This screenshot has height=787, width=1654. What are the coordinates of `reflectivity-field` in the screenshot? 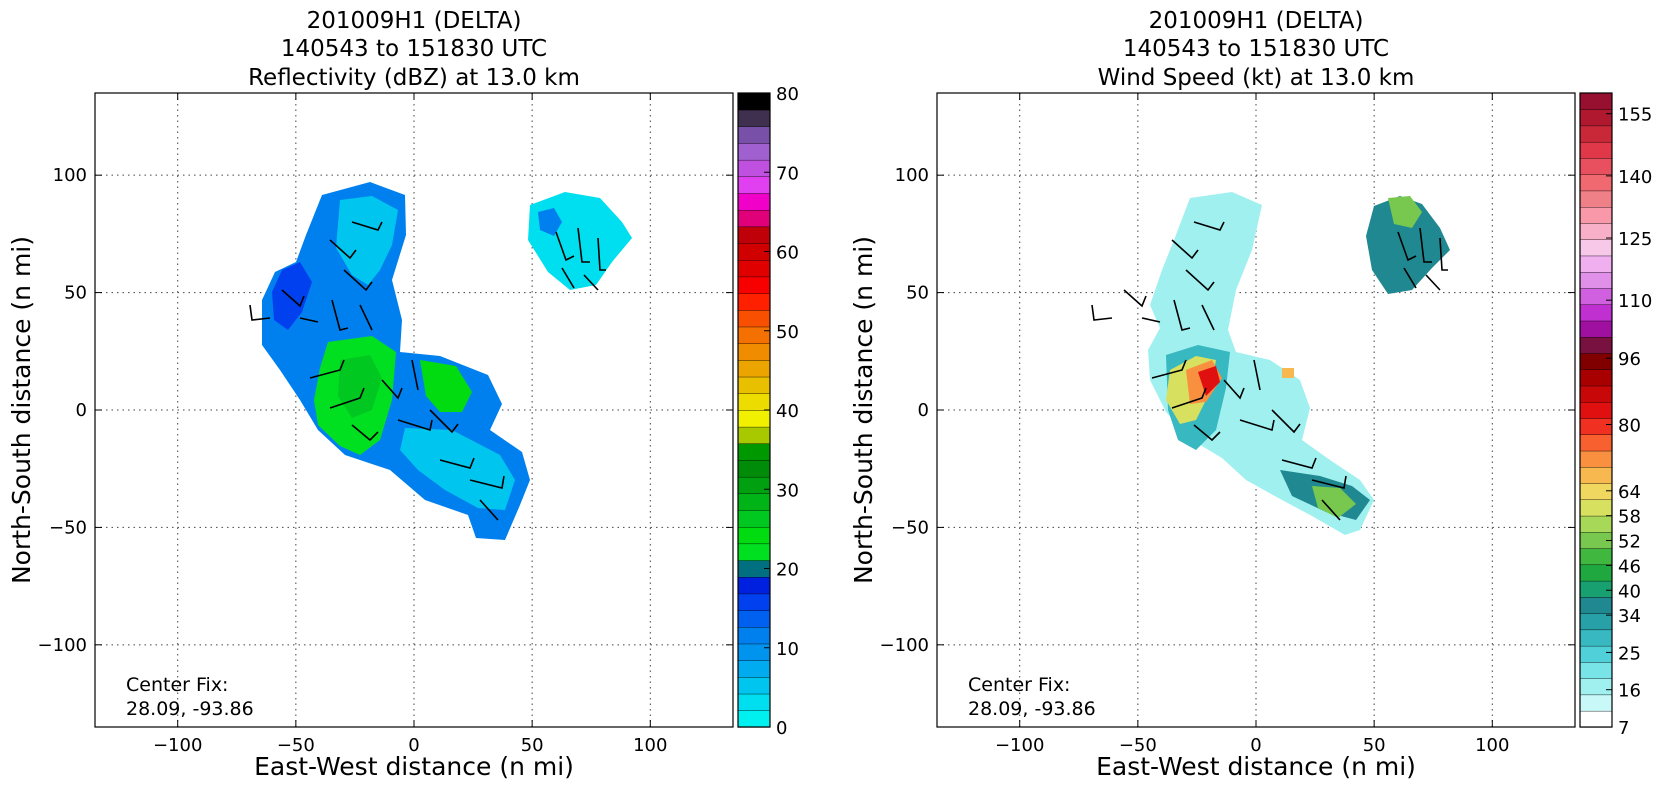 It's located at (447, 361).